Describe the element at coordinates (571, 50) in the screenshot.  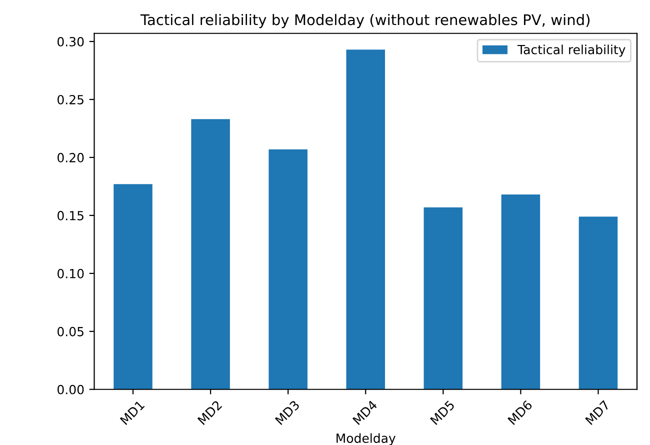
I see `legend-label: Tactical reliability` at that location.